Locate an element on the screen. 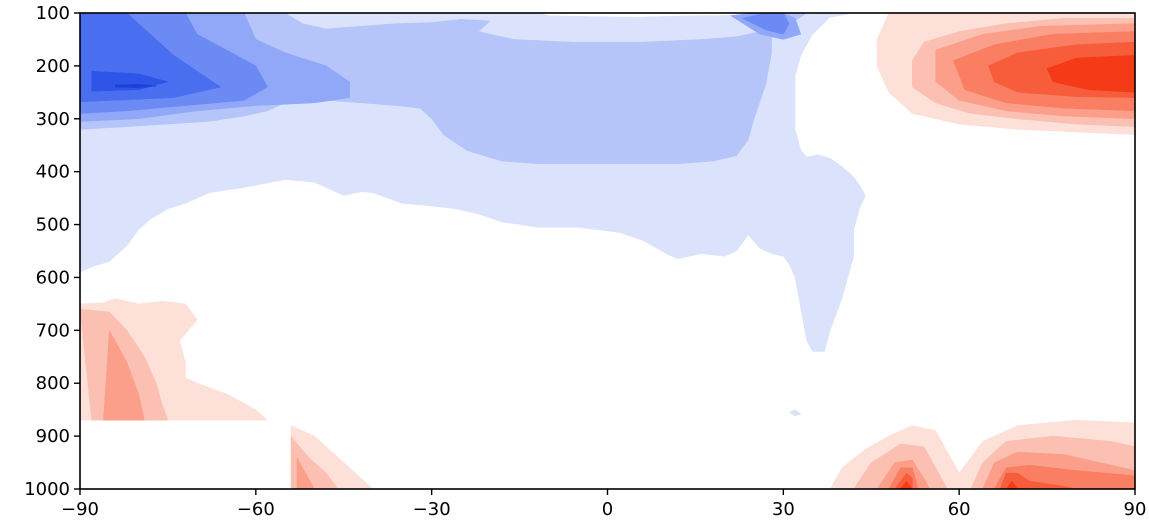 This screenshot has width=1149, height=528. x-tick-label: 30 is located at coordinates (783, 509).